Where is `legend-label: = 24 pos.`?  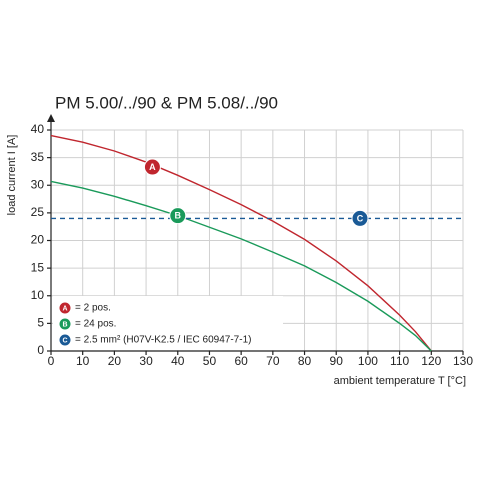
legend-label: = 24 pos. is located at coordinates (95, 324).